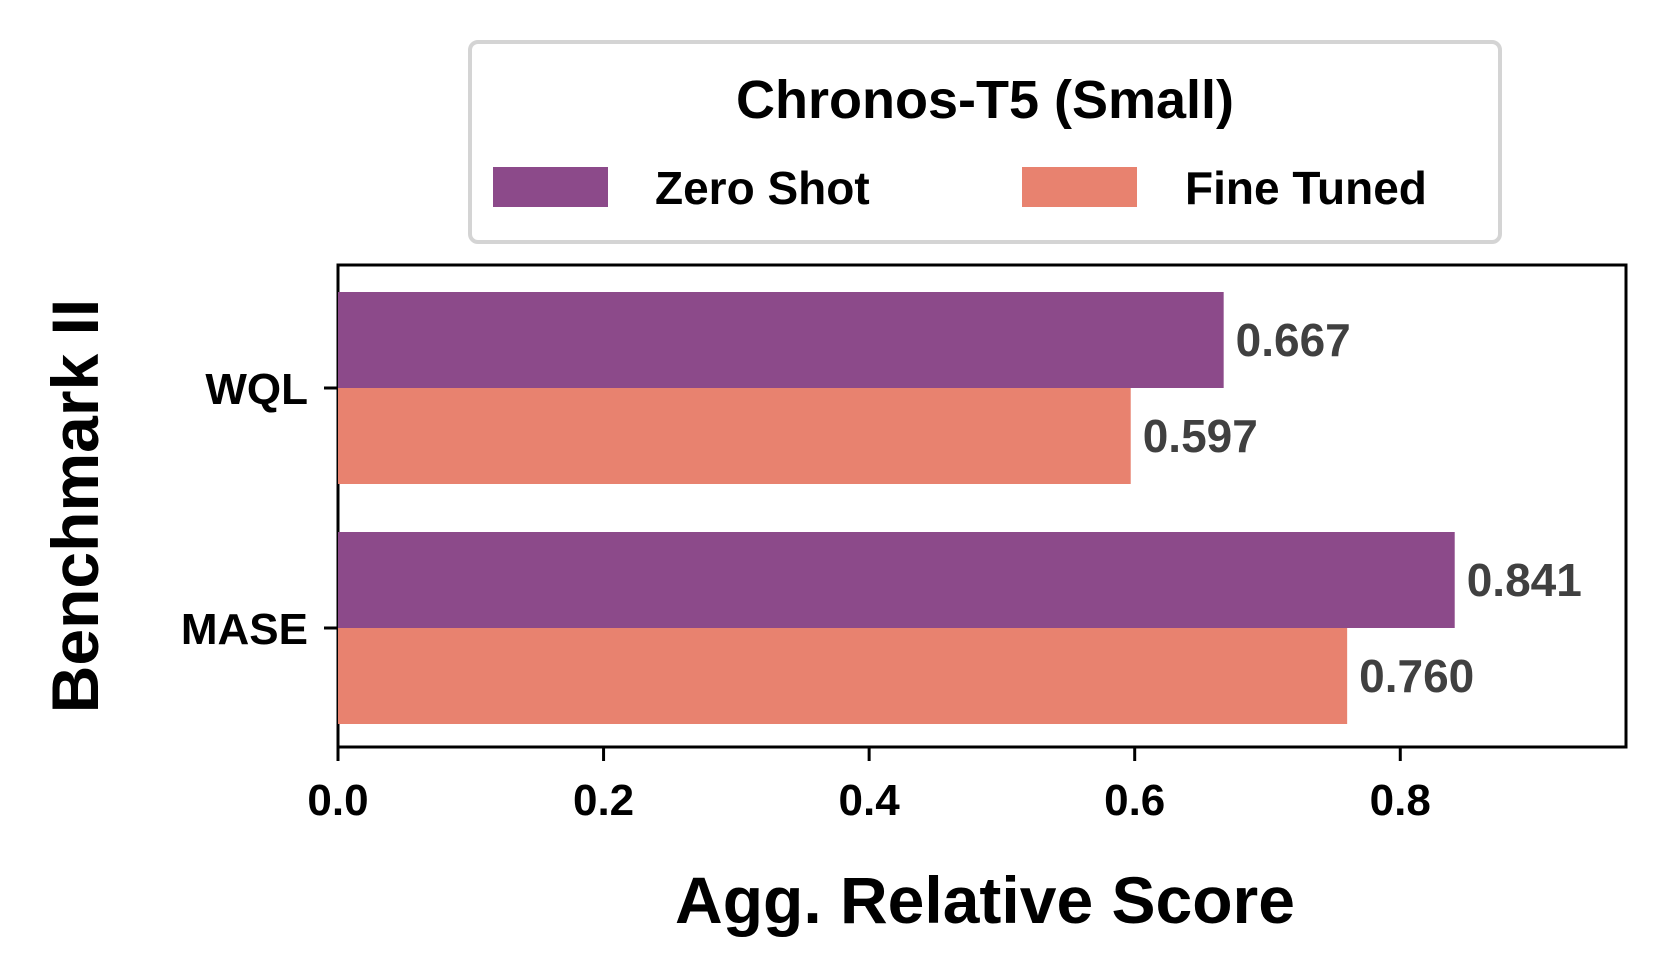 This screenshot has height=980, width=1662. Describe the element at coordinates (896, 580) in the screenshot. I see `bar-mase-zero-shot` at that location.